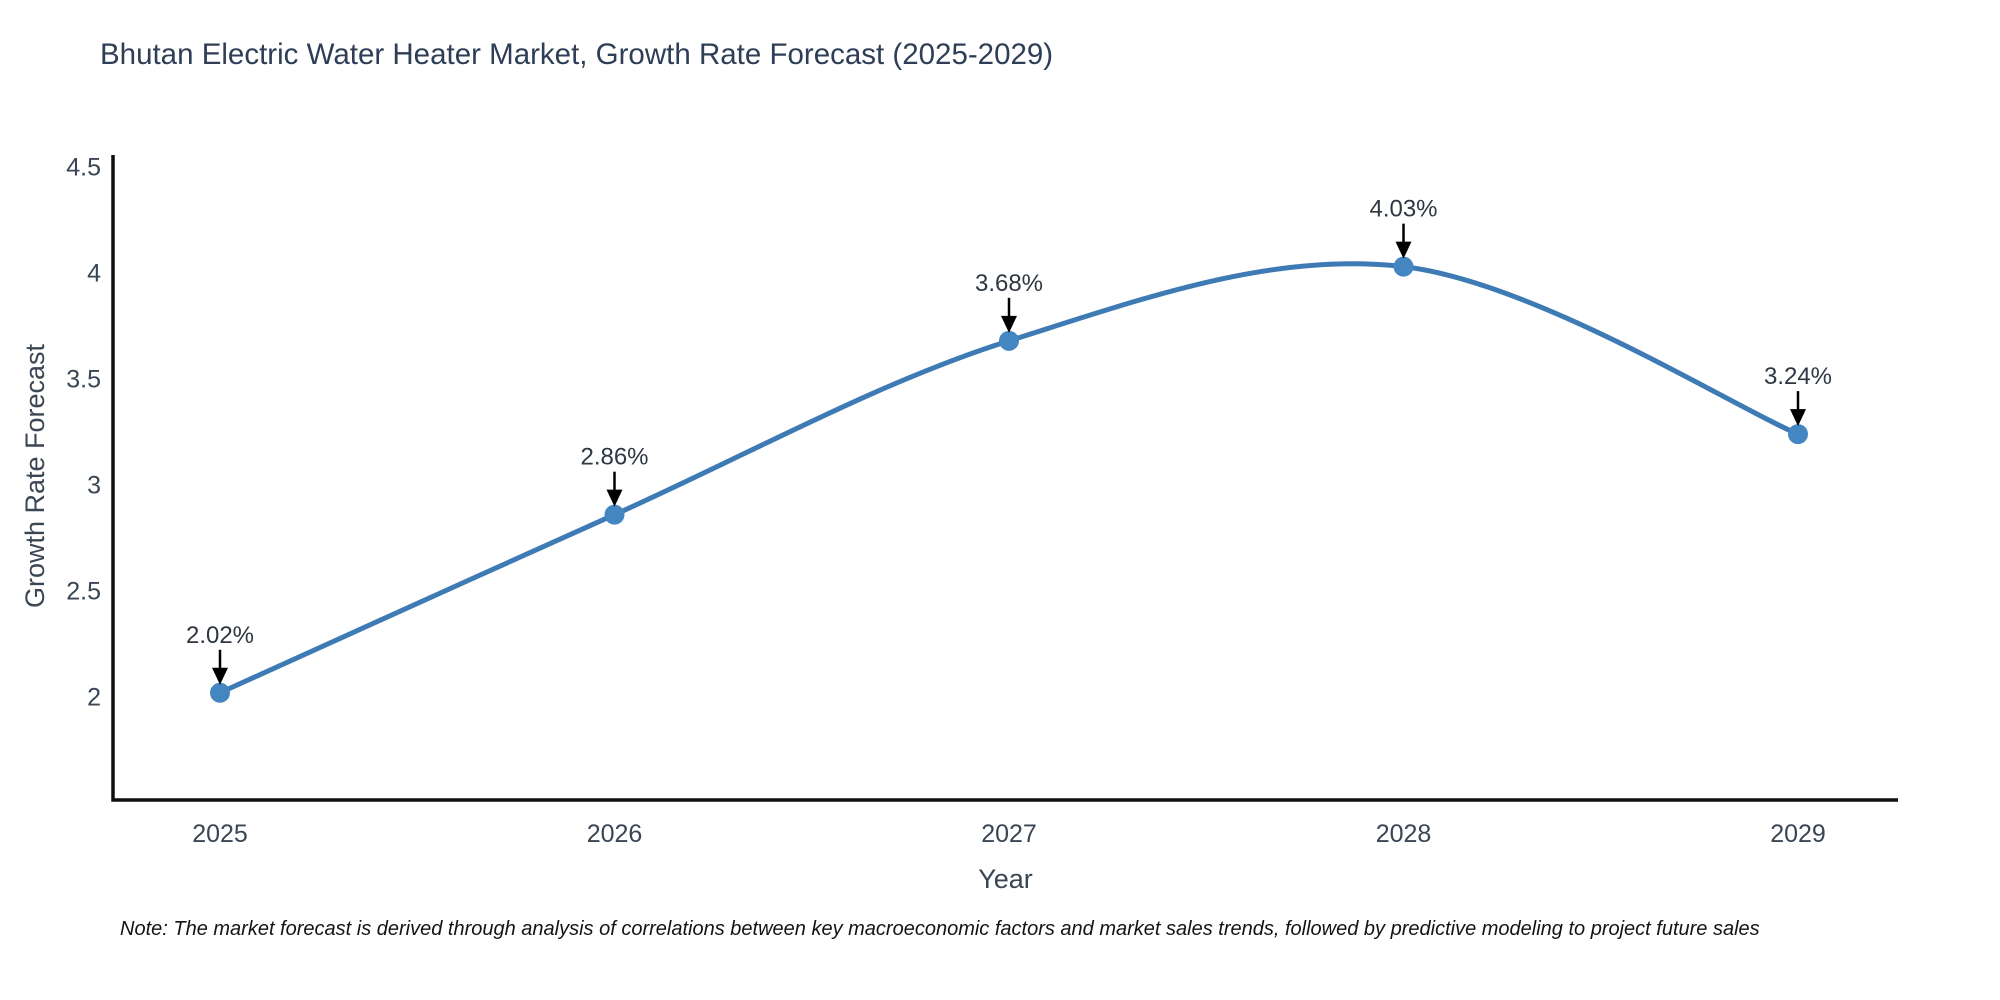 The image size is (2000, 1000). Describe the element at coordinates (1009, 283) in the screenshot. I see `data-point-label-2027: 3.68%` at that location.